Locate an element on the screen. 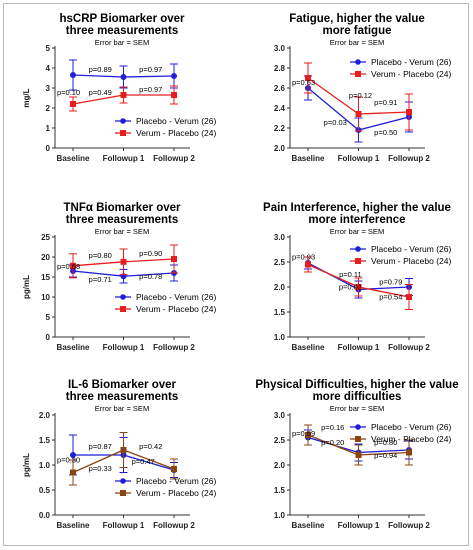 This screenshot has height=550, width=473. p-value-label: p=0.30 is located at coordinates (68, 460).